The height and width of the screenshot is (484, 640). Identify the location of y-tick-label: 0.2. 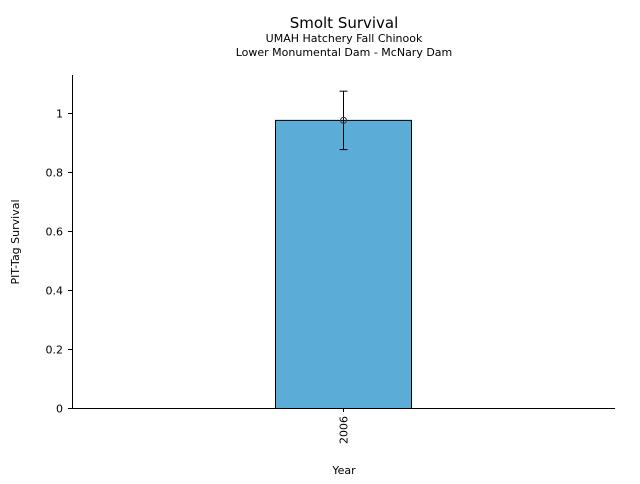
(55, 350).